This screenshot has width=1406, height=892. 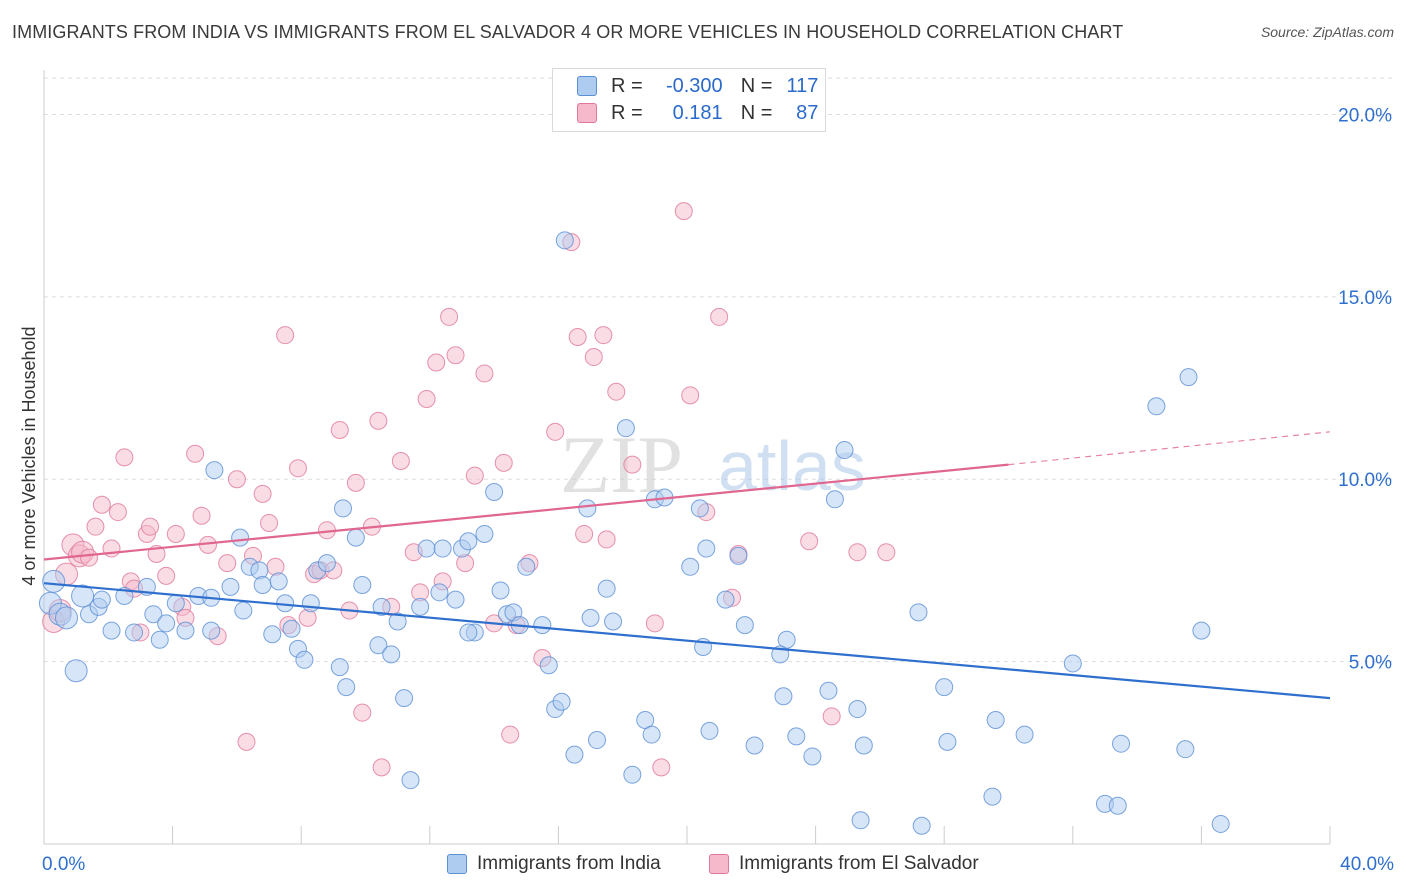 What do you see at coordinates (1367, 864) in the screenshot?
I see `x-tick-label: 40.0%` at bounding box center [1367, 864].